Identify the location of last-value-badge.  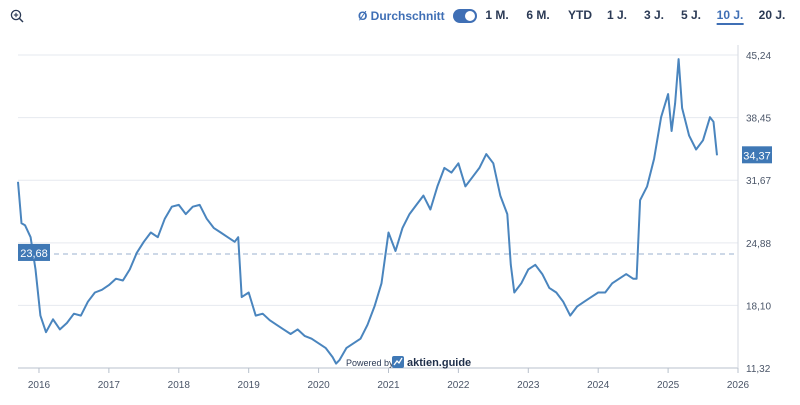
(757, 155).